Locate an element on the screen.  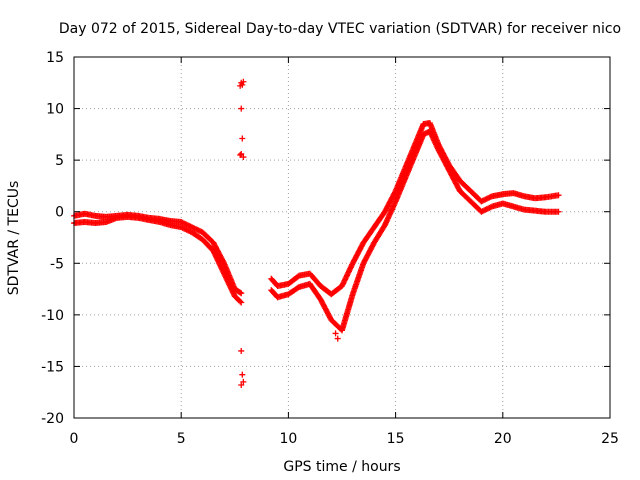
x-tick-label: 10 is located at coordinates (288, 439).